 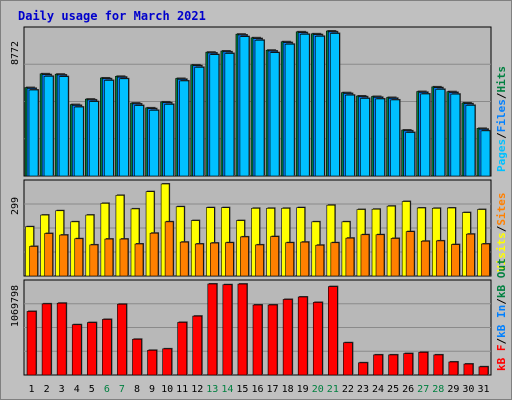 I want to click on x-tick-label: 8, so click(x=137, y=389).